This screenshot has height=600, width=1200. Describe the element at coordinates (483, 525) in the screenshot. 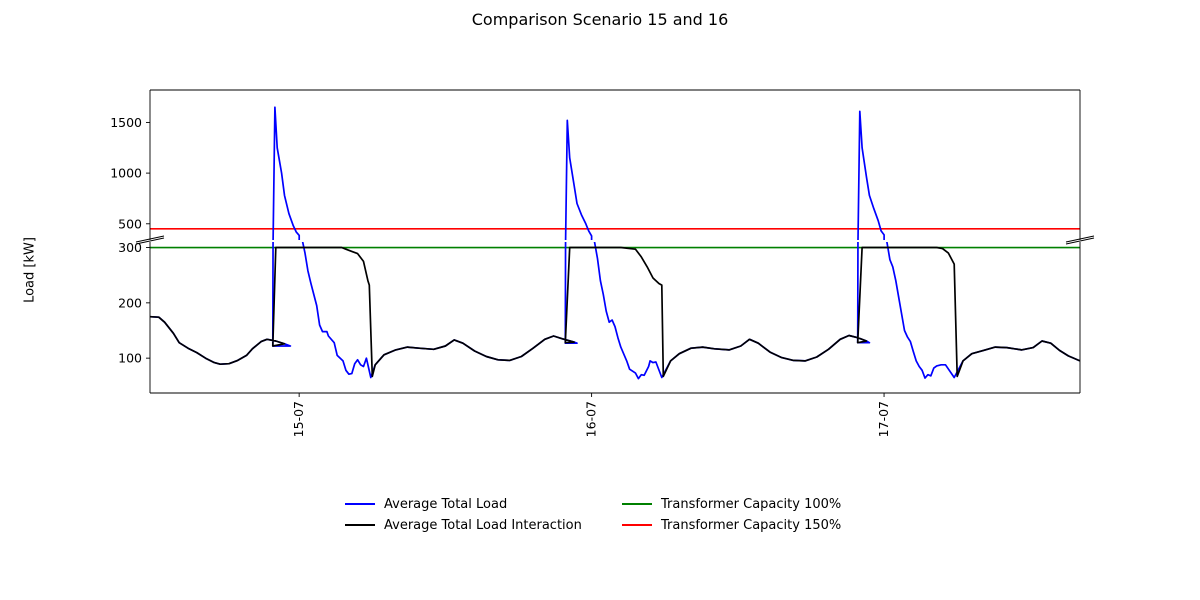

I see `legend-label: Average Total Load Interaction` at that location.